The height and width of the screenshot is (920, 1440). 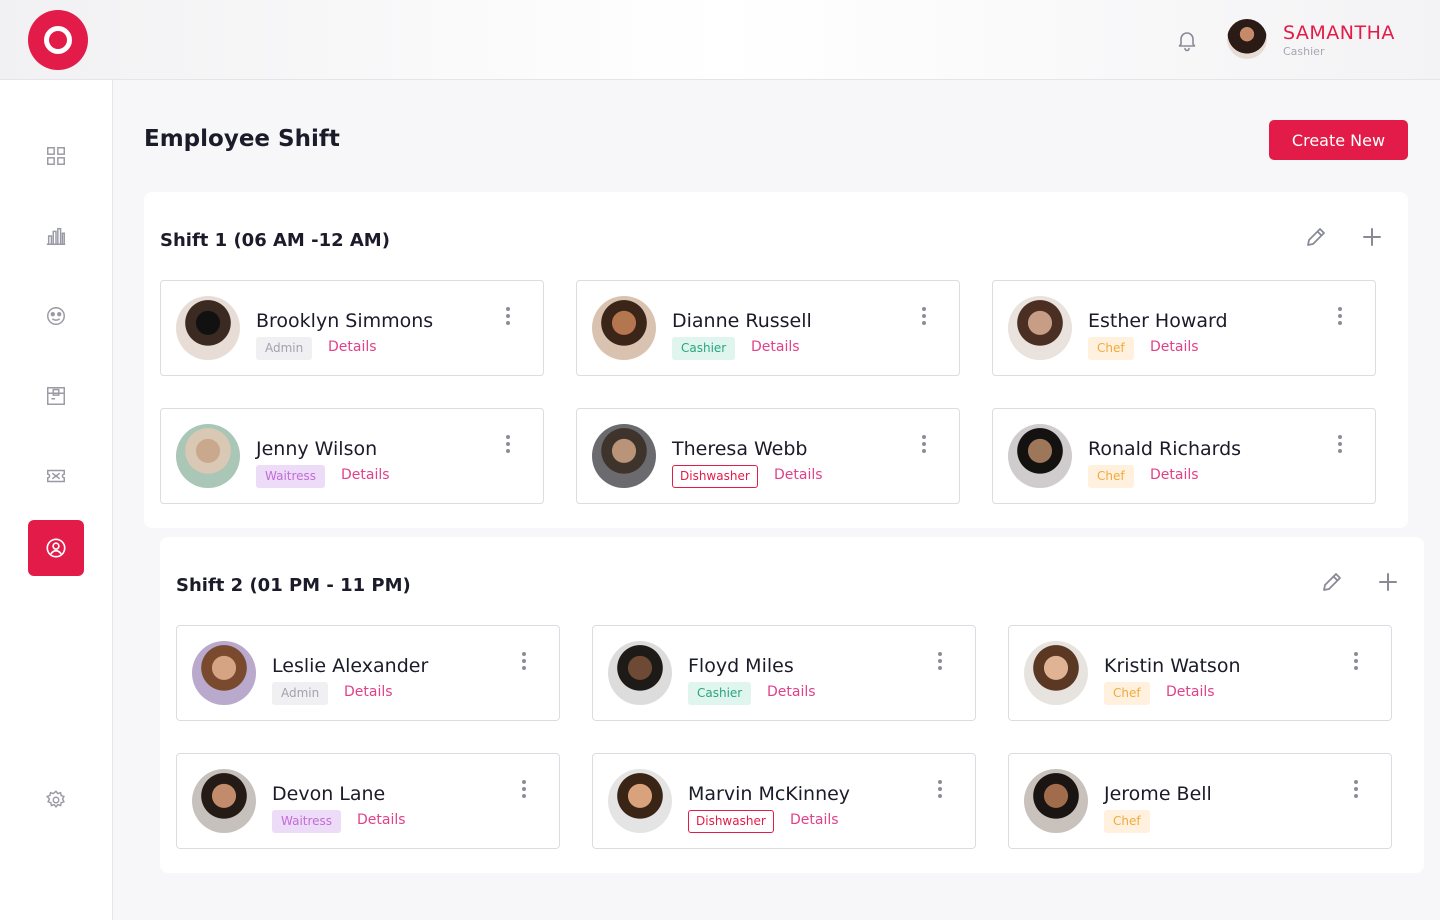 I want to click on sidebar-item-customers, so click(x=56, y=316).